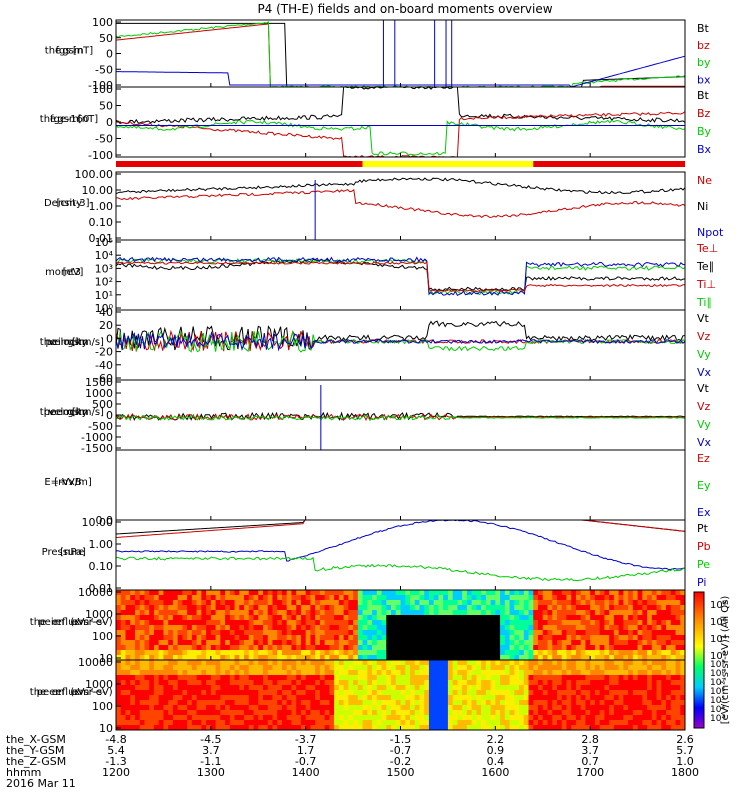 The height and width of the screenshot is (800, 750). What do you see at coordinates (400, 186) in the screenshot?
I see `series-line-ni` at bounding box center [400, 186].